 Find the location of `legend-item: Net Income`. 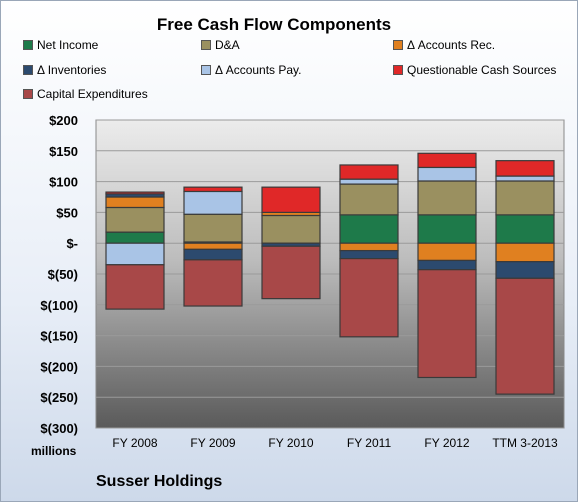

legend-item: Net Income is located at coordinates (60, 45).